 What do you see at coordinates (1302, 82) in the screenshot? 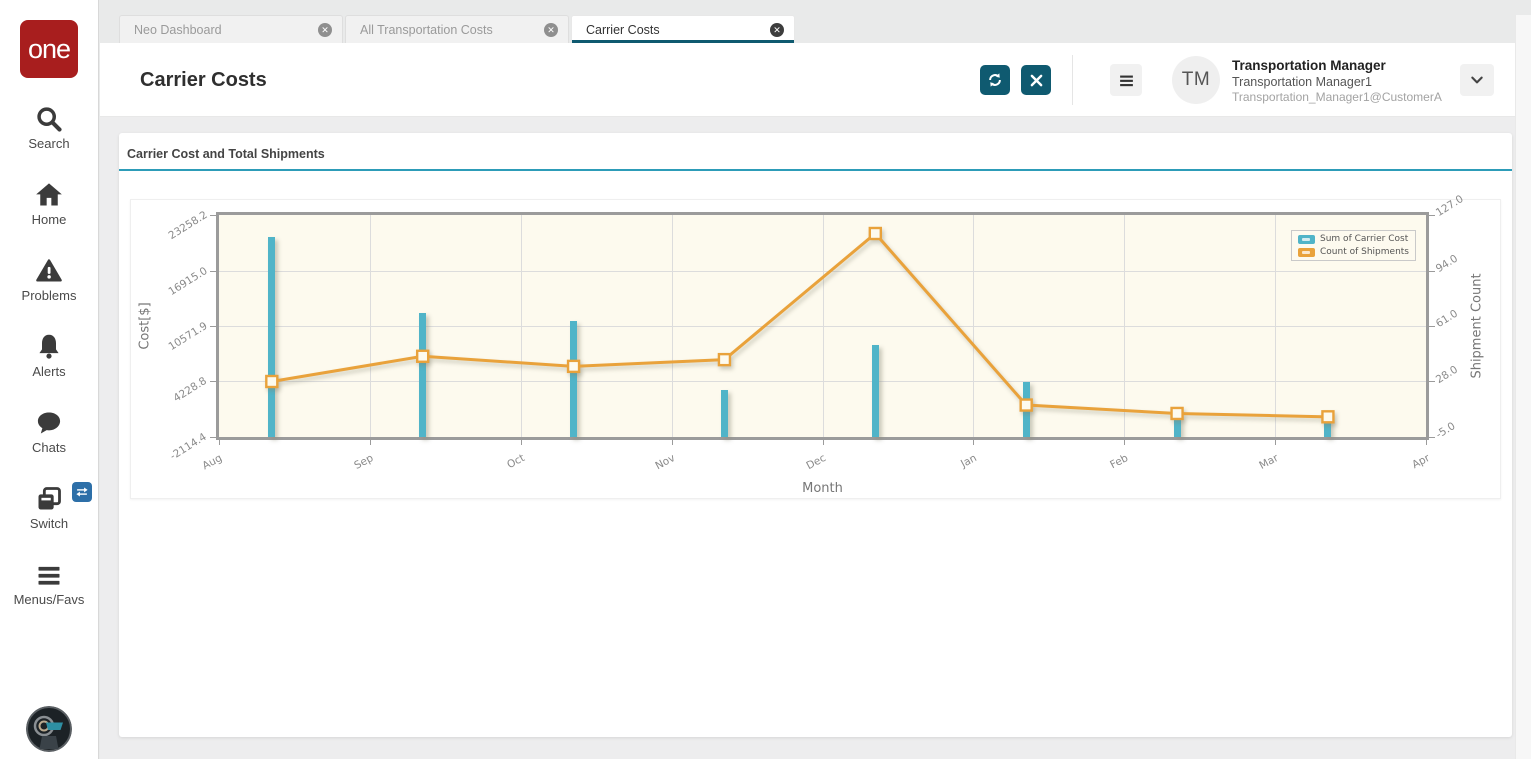
I see `user-name: Transportation Manager1` at bounding box center [1302, 82].